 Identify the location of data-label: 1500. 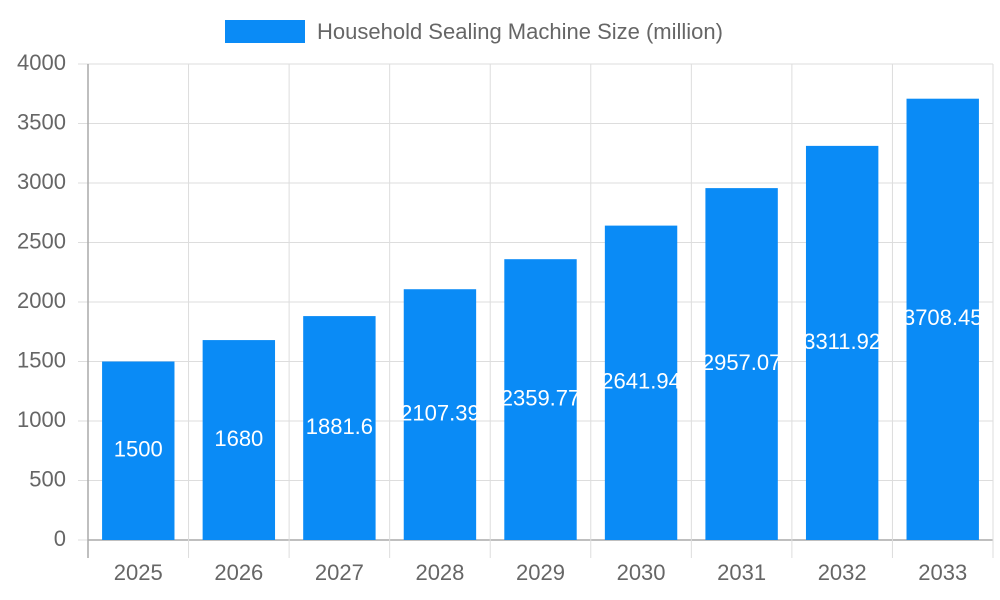
(138, 449).